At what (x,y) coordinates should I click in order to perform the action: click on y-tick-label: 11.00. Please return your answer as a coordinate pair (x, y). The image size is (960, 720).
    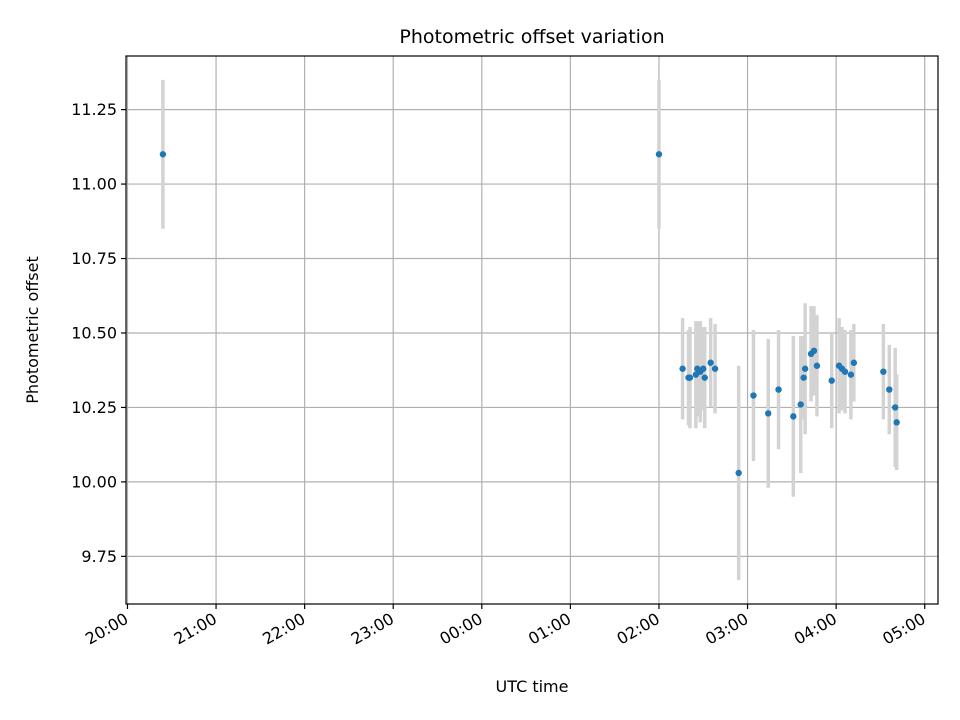
    Looking at the image, I should click on (94, 184).